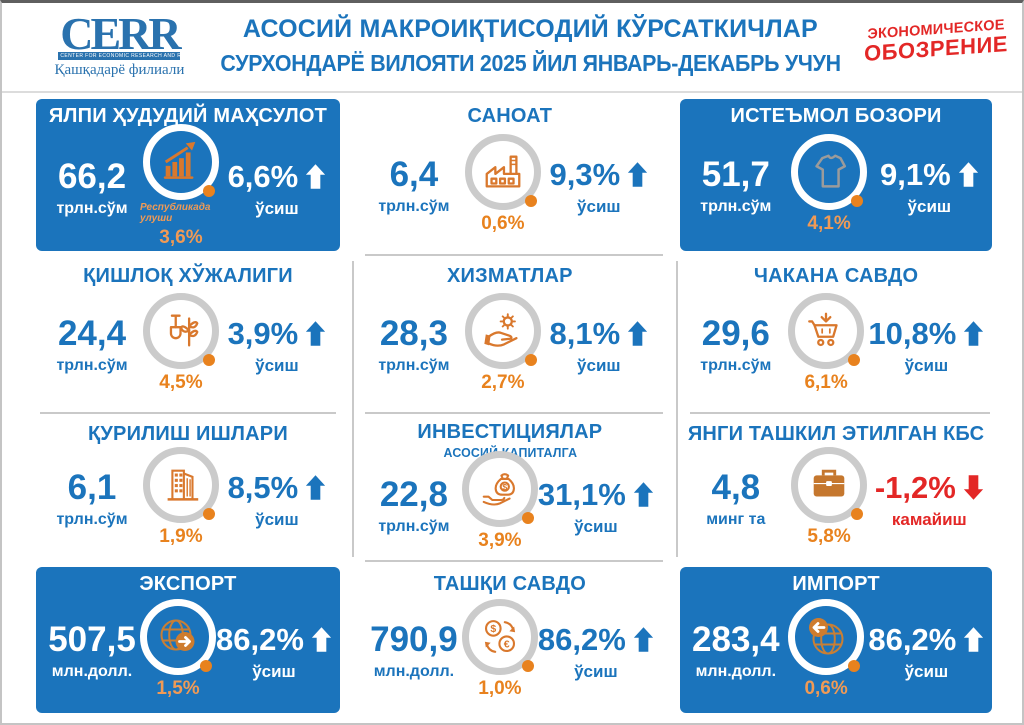 This screenshot has width=1024, height=725. Describe the element at coordinates (413, 334) in the screenshot. I see `indicator-value: 28,3` at that location.